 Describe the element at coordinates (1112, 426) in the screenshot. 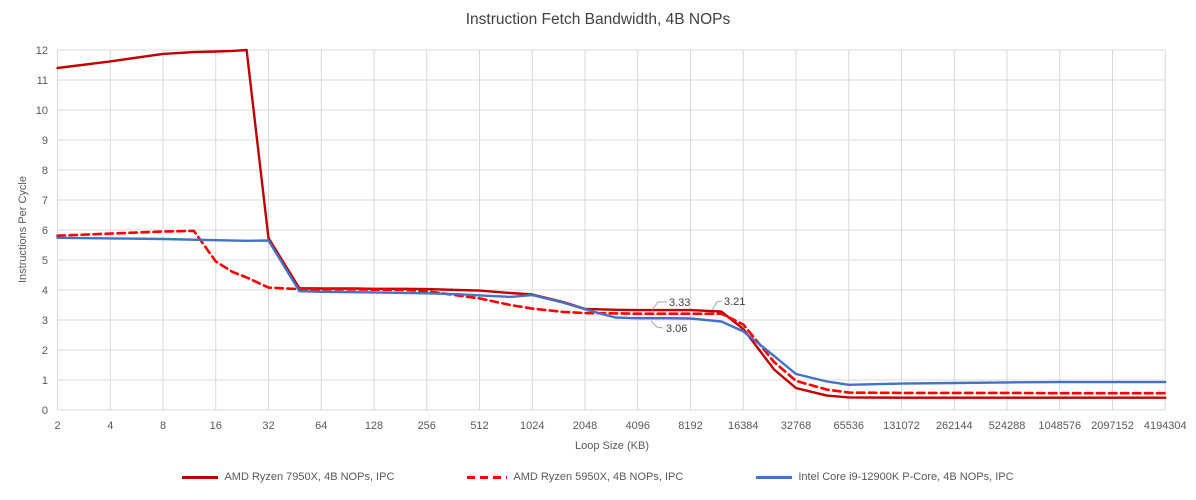

I see `x-tick-label: 2097152` at that location.